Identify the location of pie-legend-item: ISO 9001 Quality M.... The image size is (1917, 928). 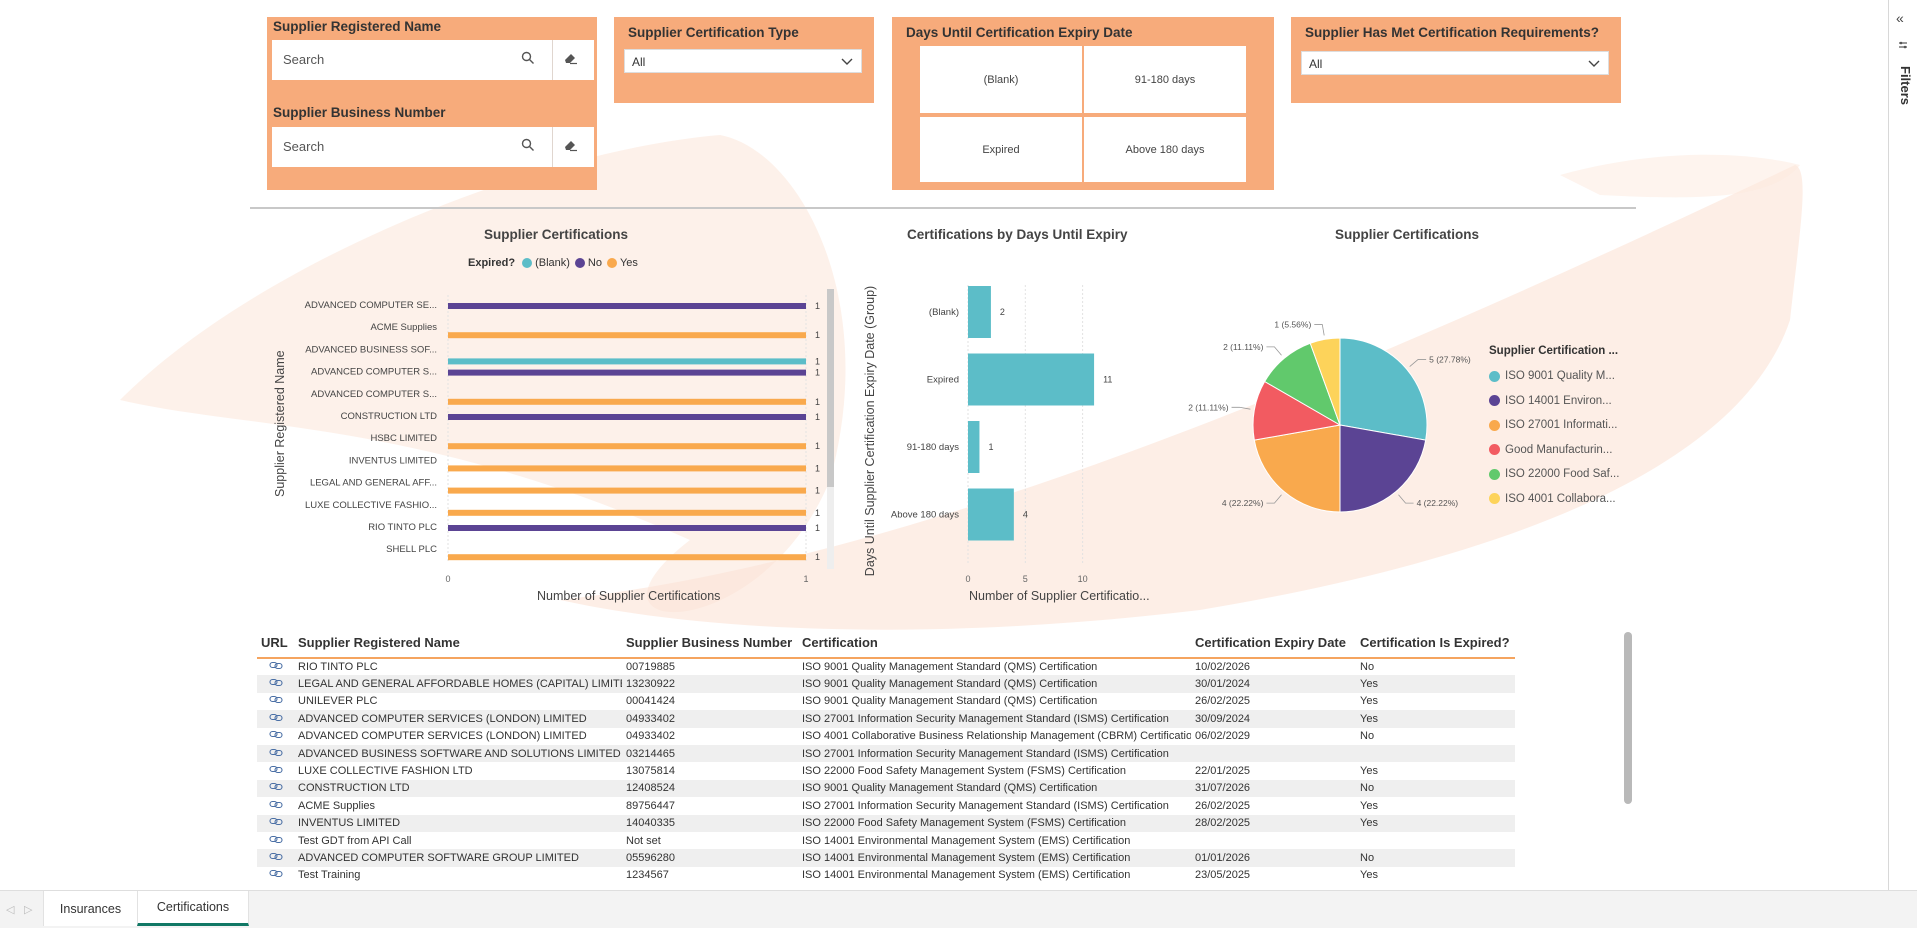
(1554, 376).